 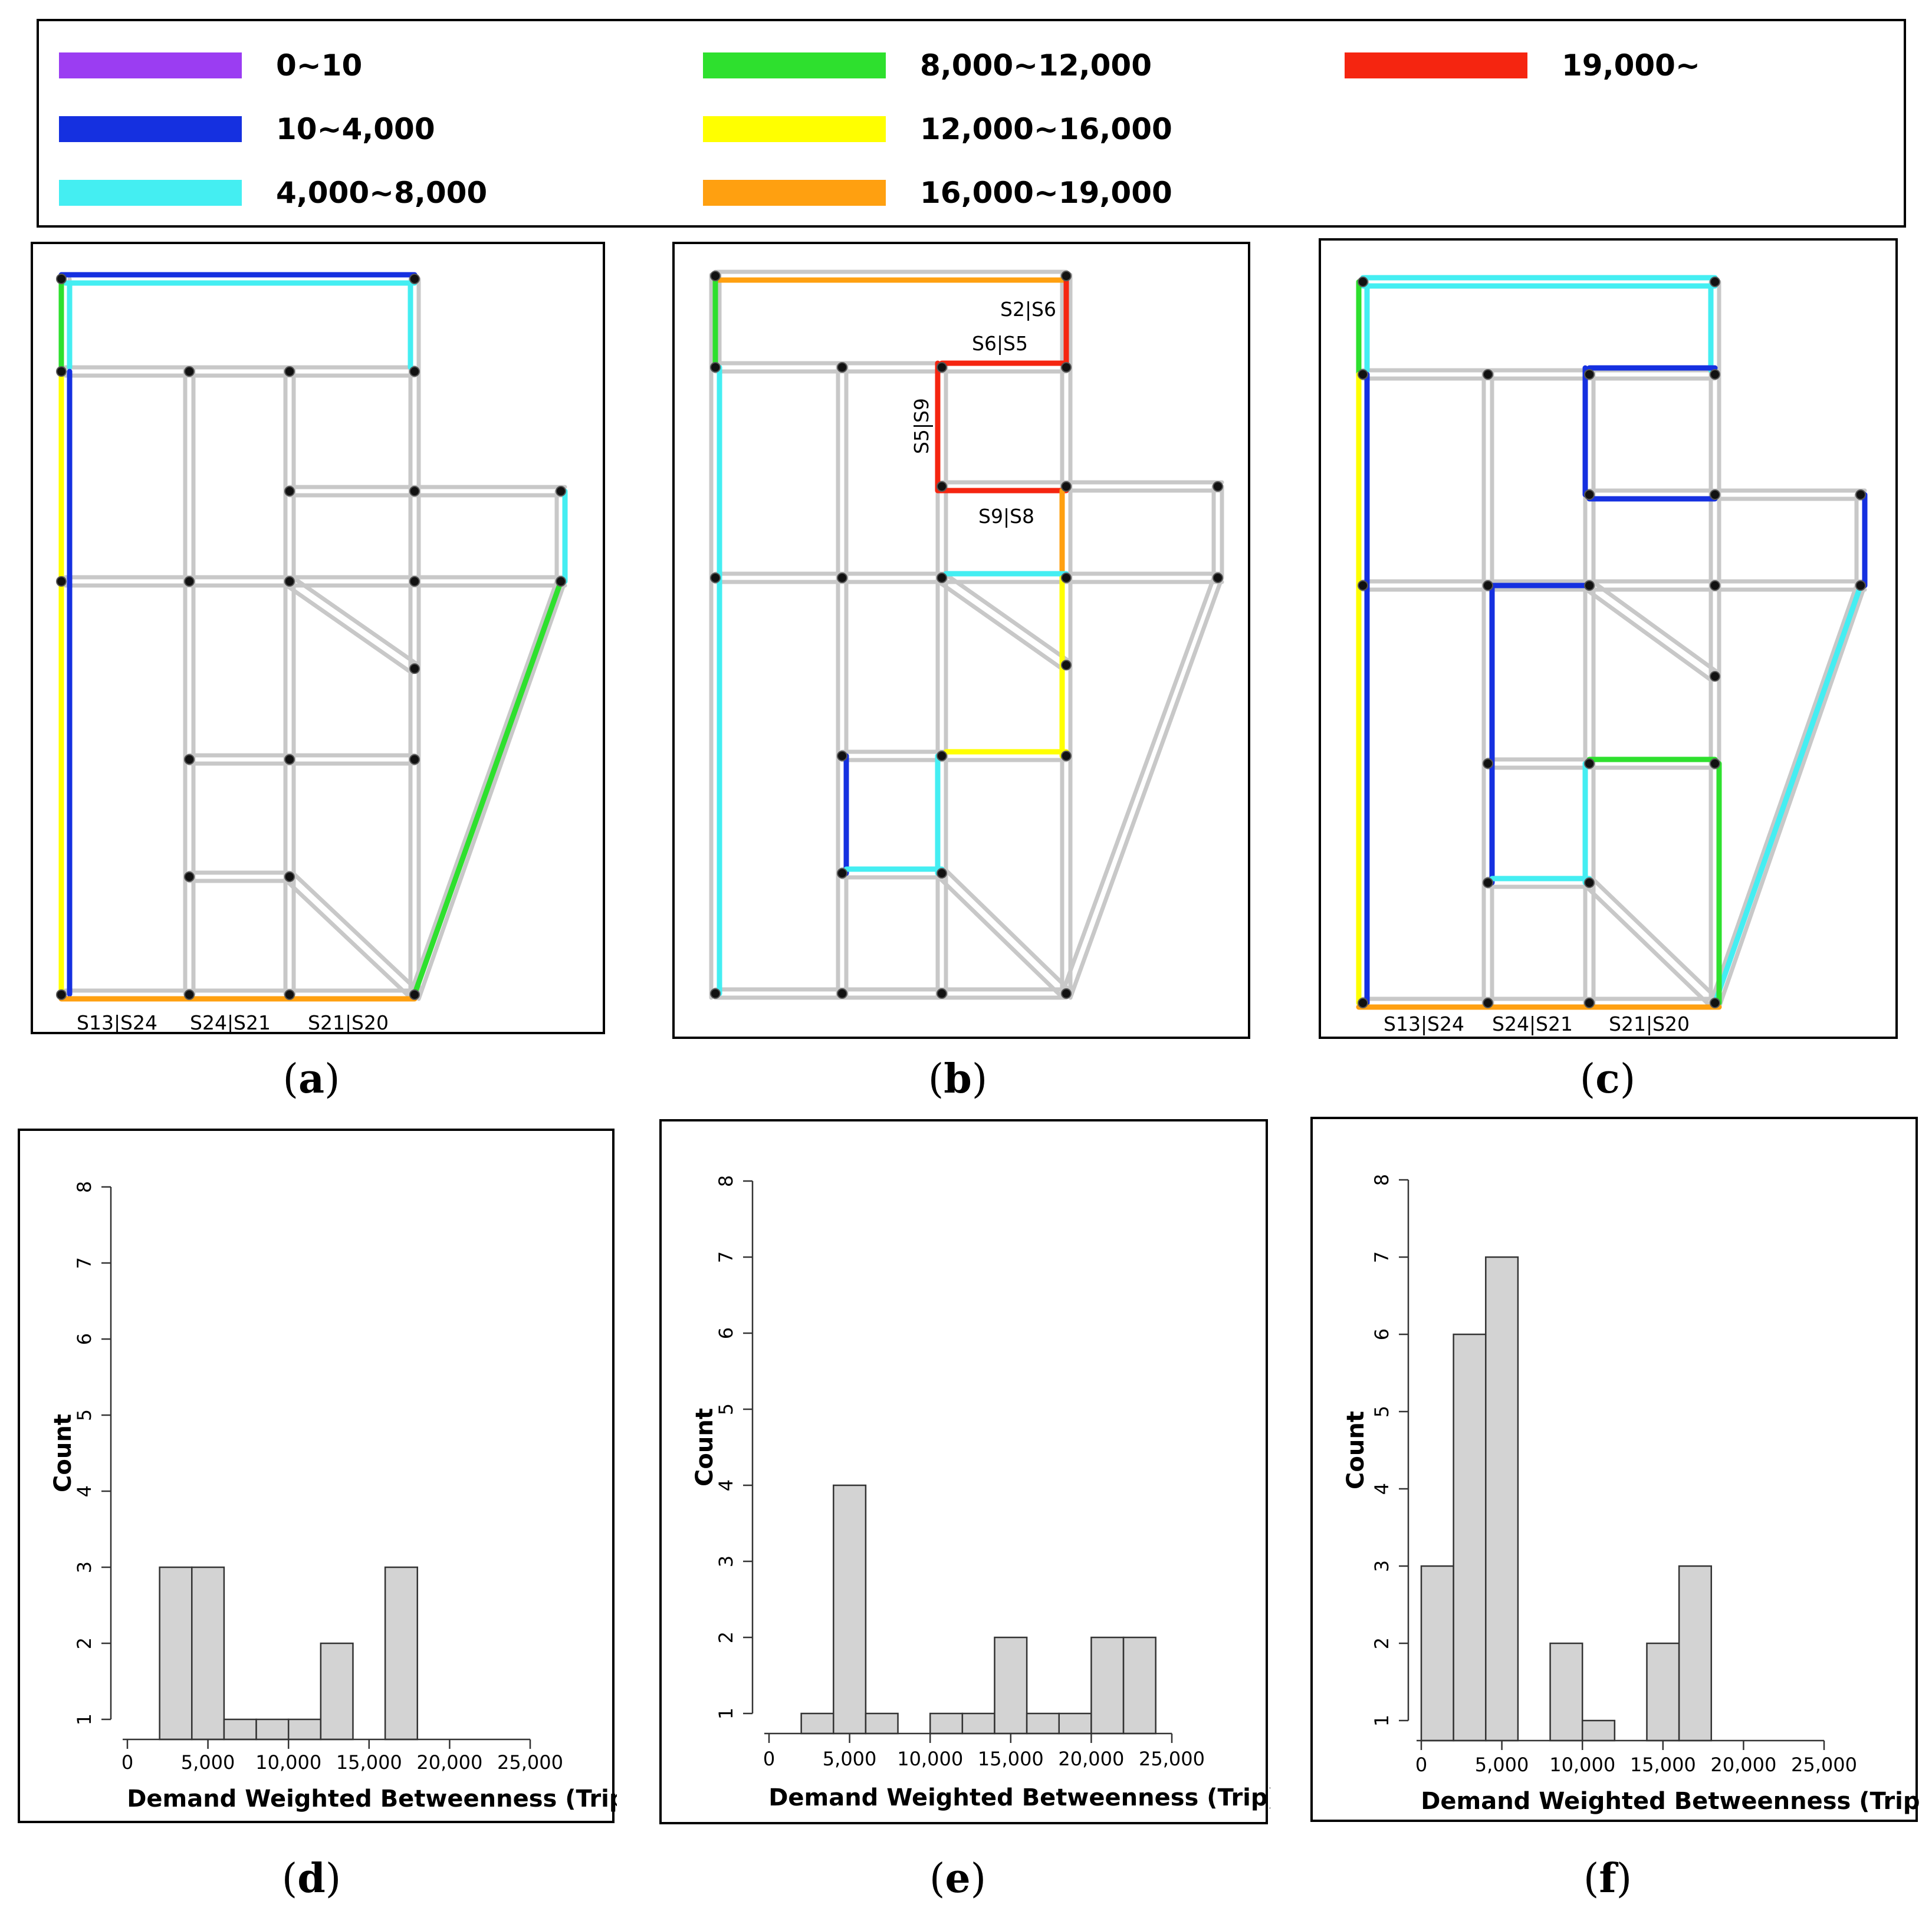 What do you see at coordinates (273, 193) in the screenshot?
I see `legend-item: 4,000~8,000` at bounding box center [273, 193].